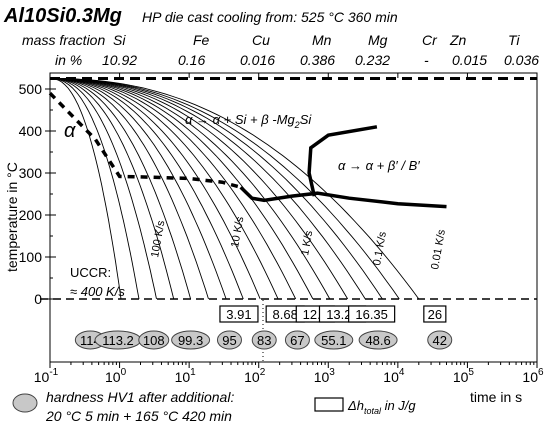 Image resolution: width=550 pixels, height=428 pixels. I want to click on hardness-value: 55.1, so click(333, 340).